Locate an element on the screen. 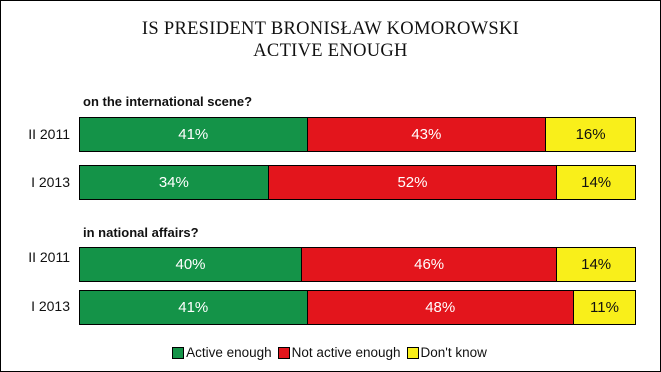 The image size is (661, 372). legend-item: Active enough is located at coordinates (222, 352).